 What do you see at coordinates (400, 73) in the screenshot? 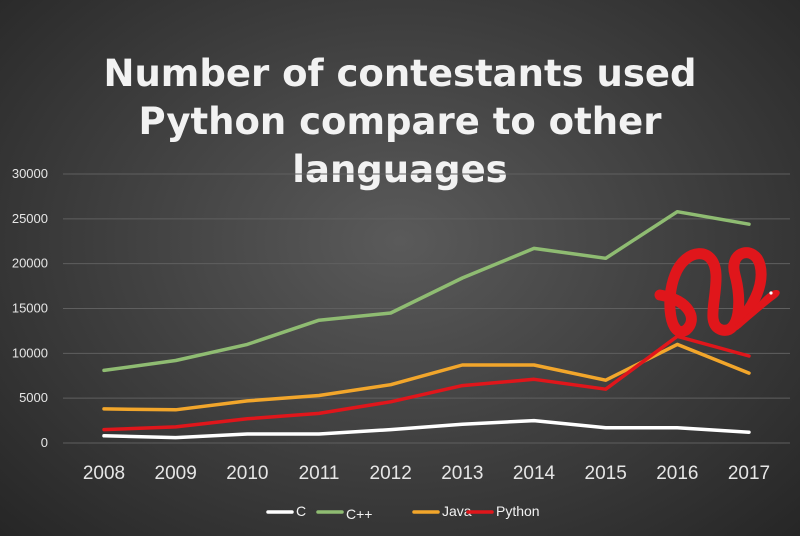
I see `chart-title-line-1: Number of contestants used` at bounding box center [400, 73].